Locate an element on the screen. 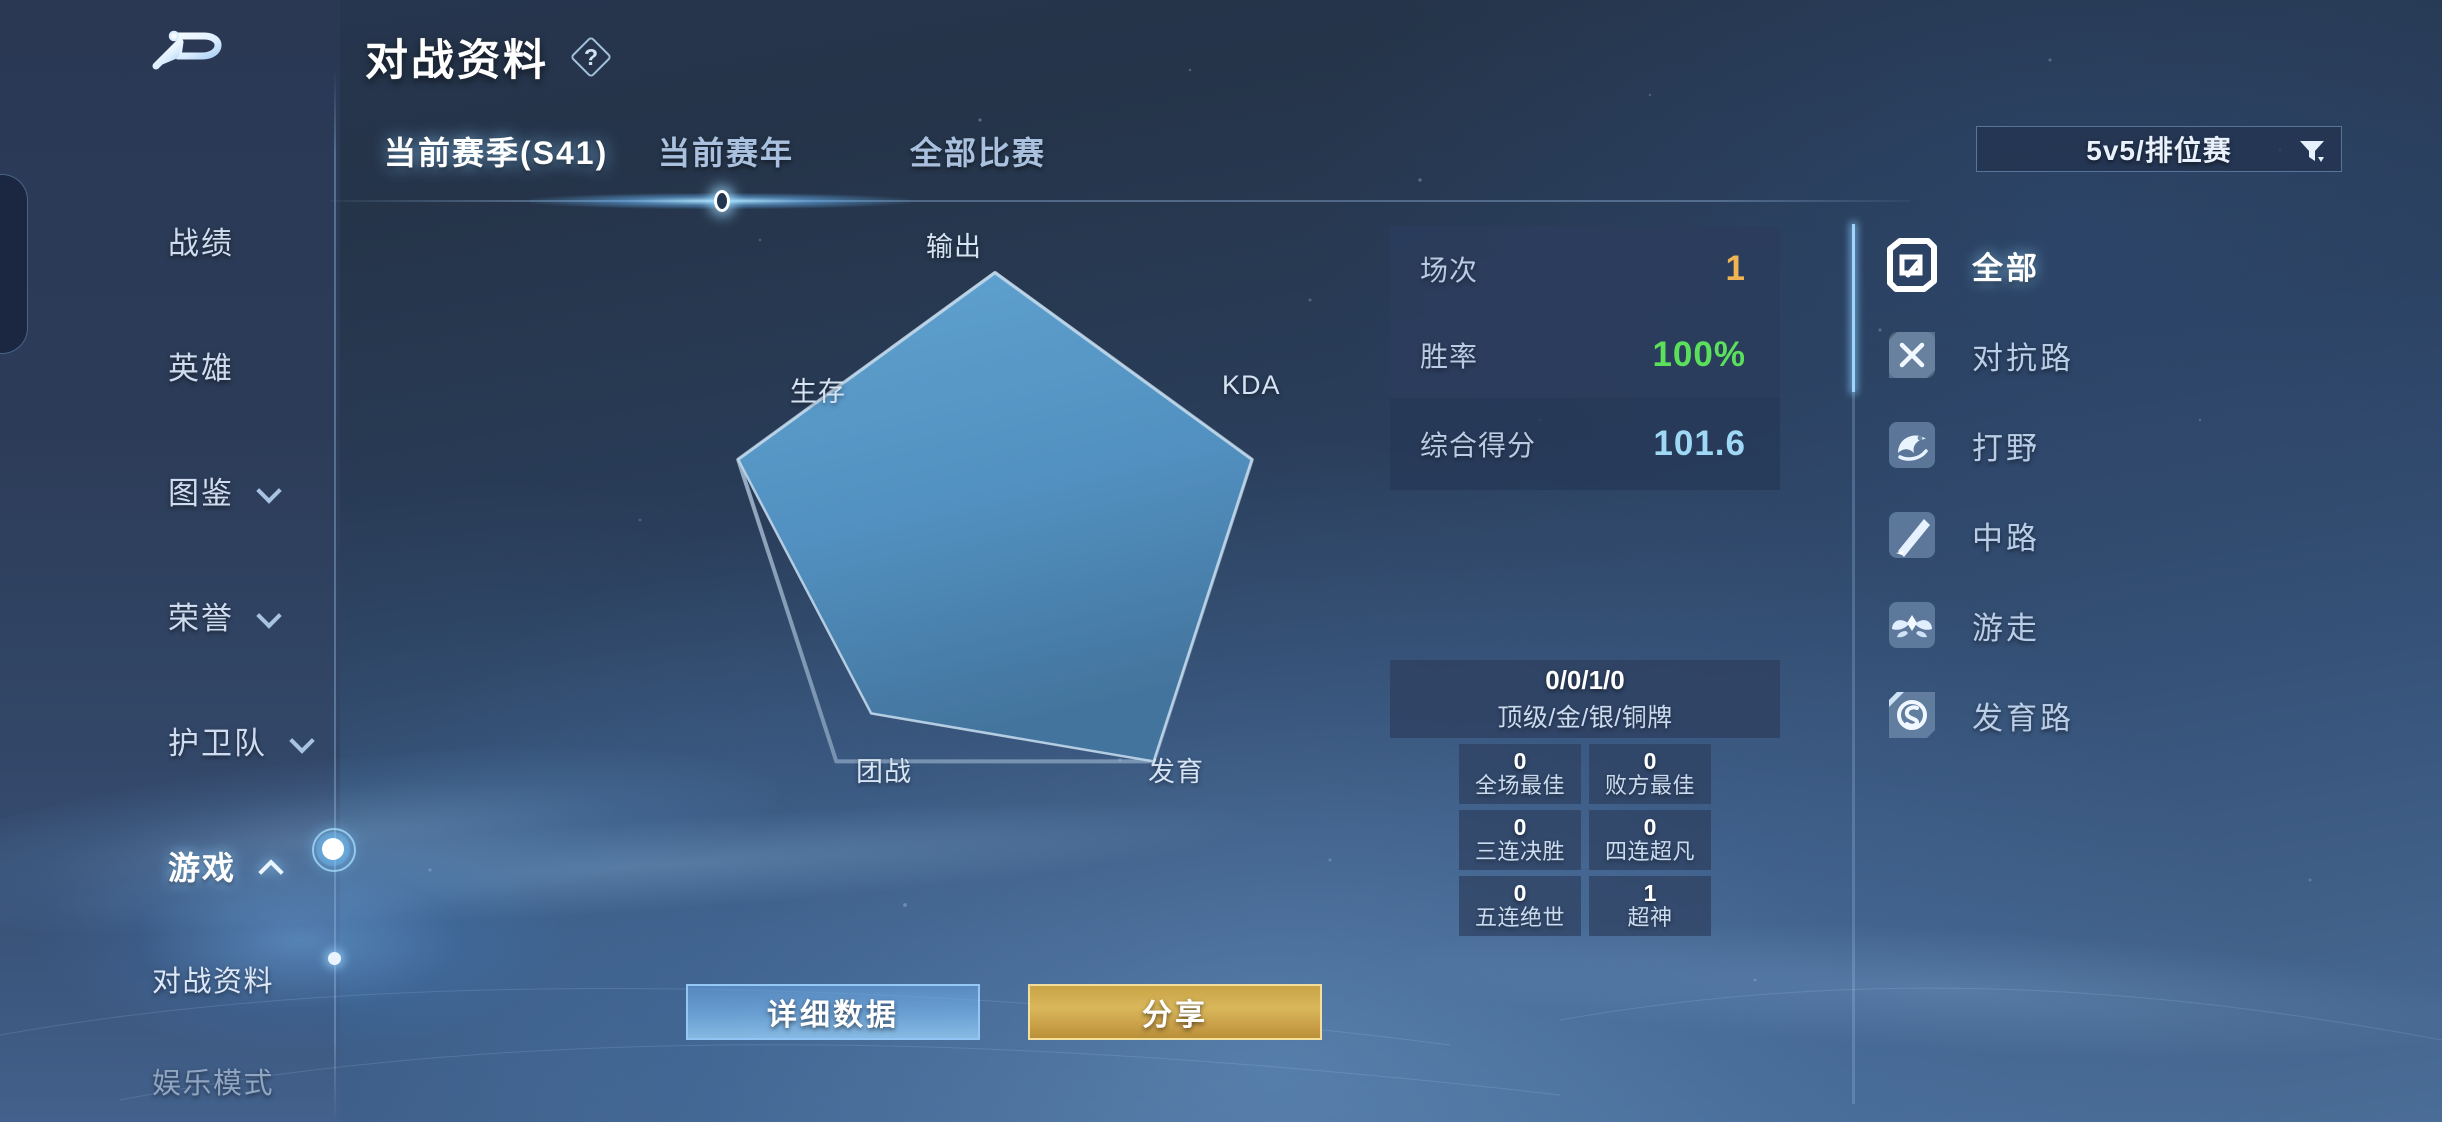 Image resolution: width=2442 pixels, height=1122 pixels. sidebar-subitem-label: 娱乐模式 is located at coordinates (213, 1084).